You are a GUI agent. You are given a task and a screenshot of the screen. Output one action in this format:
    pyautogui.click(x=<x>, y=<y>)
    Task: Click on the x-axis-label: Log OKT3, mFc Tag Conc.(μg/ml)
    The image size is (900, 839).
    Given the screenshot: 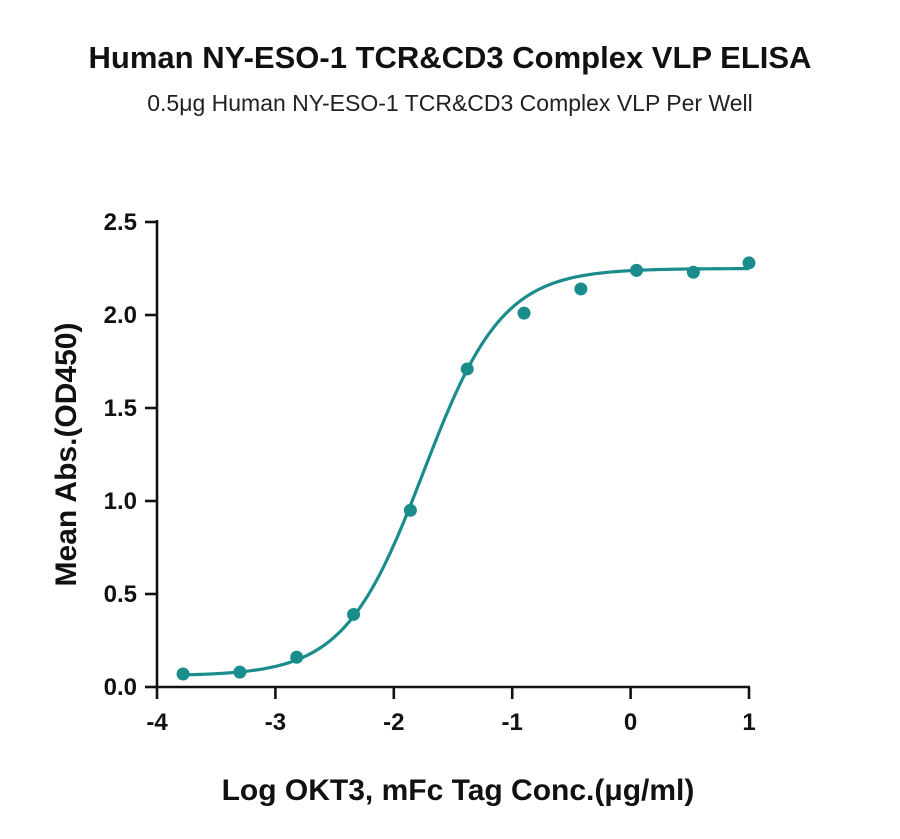 What is the action you would take?
    pyautogui.click(x=458, y=790)
    